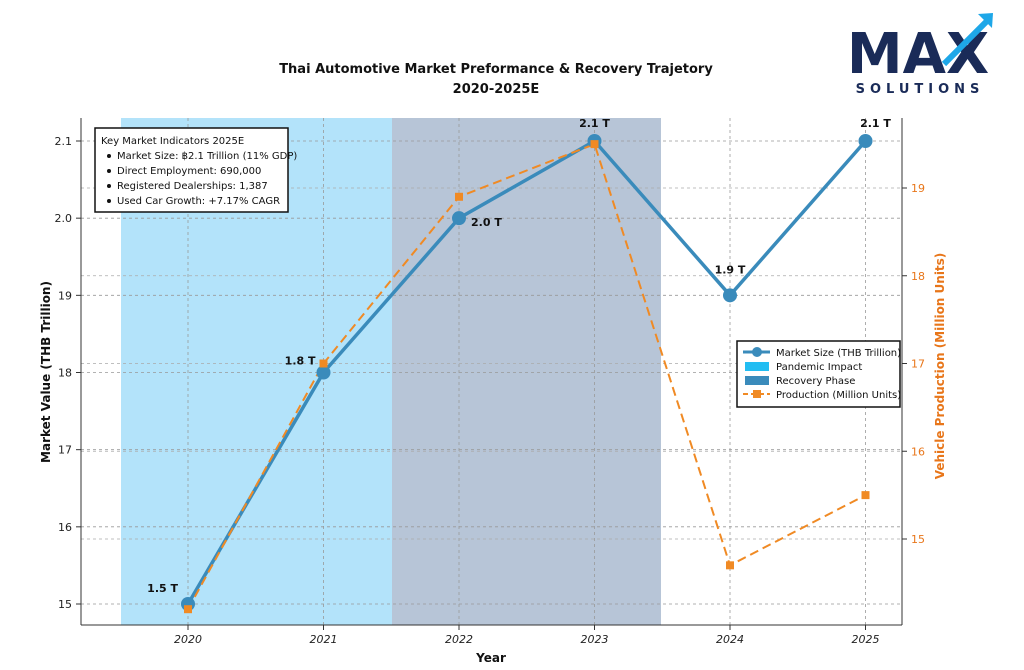  Describe the element at coordinates (967, 41) in the screenshot. I see `logo-arrow-icon` at that location.